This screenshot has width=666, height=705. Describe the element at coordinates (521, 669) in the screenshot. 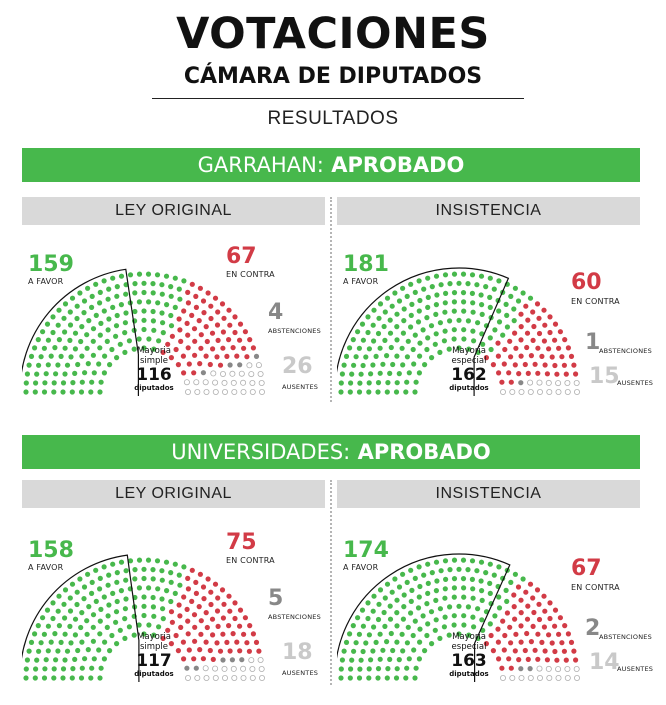

I see `seat-abstencion` at that location.